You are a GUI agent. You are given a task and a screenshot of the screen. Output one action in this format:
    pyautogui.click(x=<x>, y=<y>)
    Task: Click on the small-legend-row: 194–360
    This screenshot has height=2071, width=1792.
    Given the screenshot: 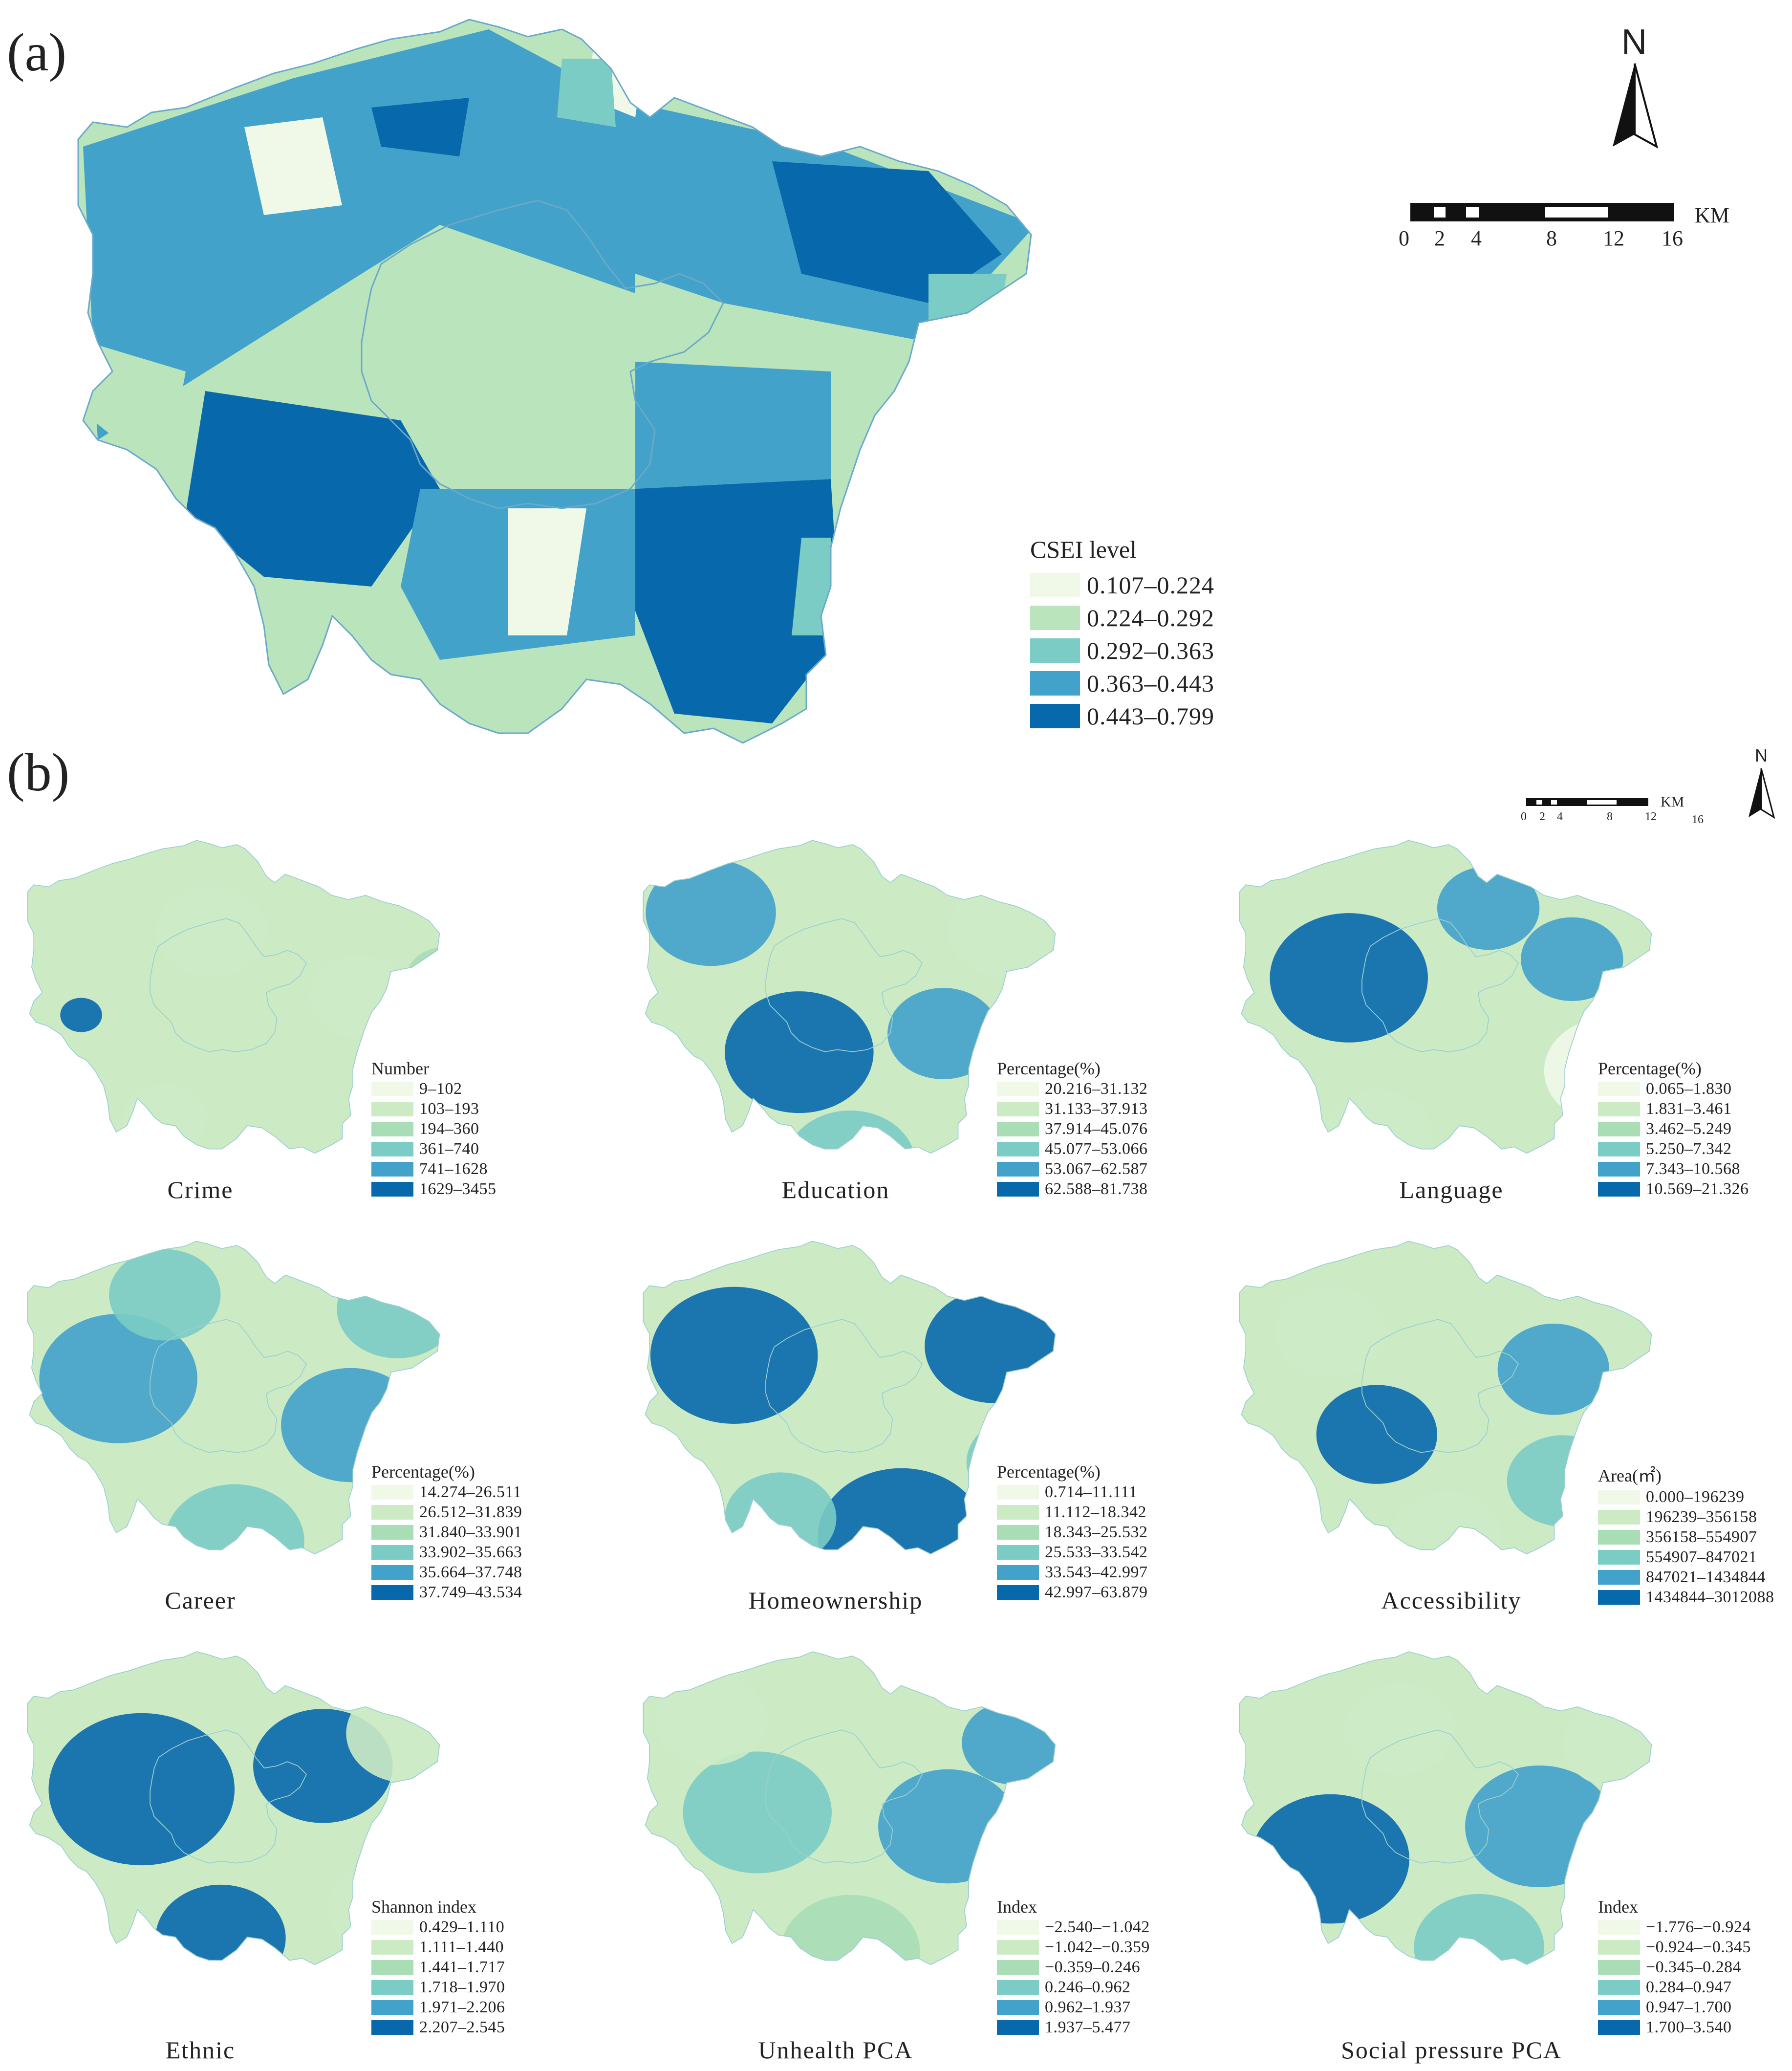 What is the action you would take?
    pyautogui.click(x=434, y=1129)
    